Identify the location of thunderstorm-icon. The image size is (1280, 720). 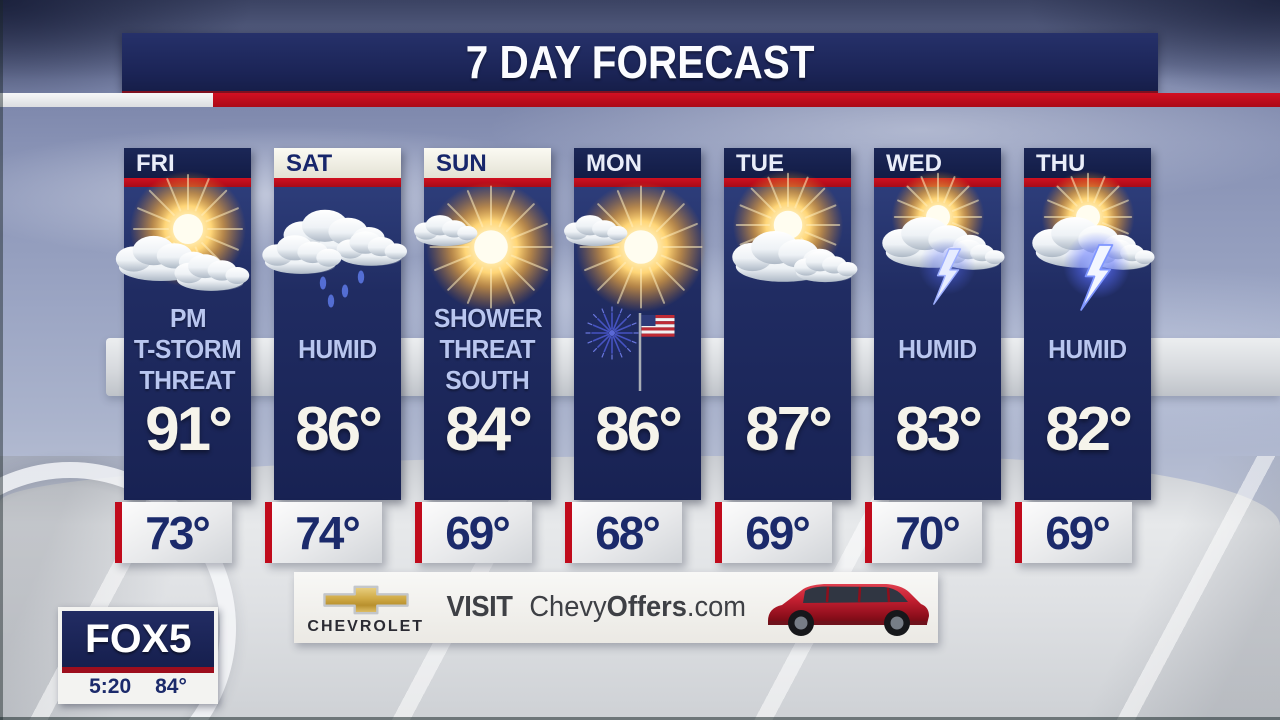
(938, 241).